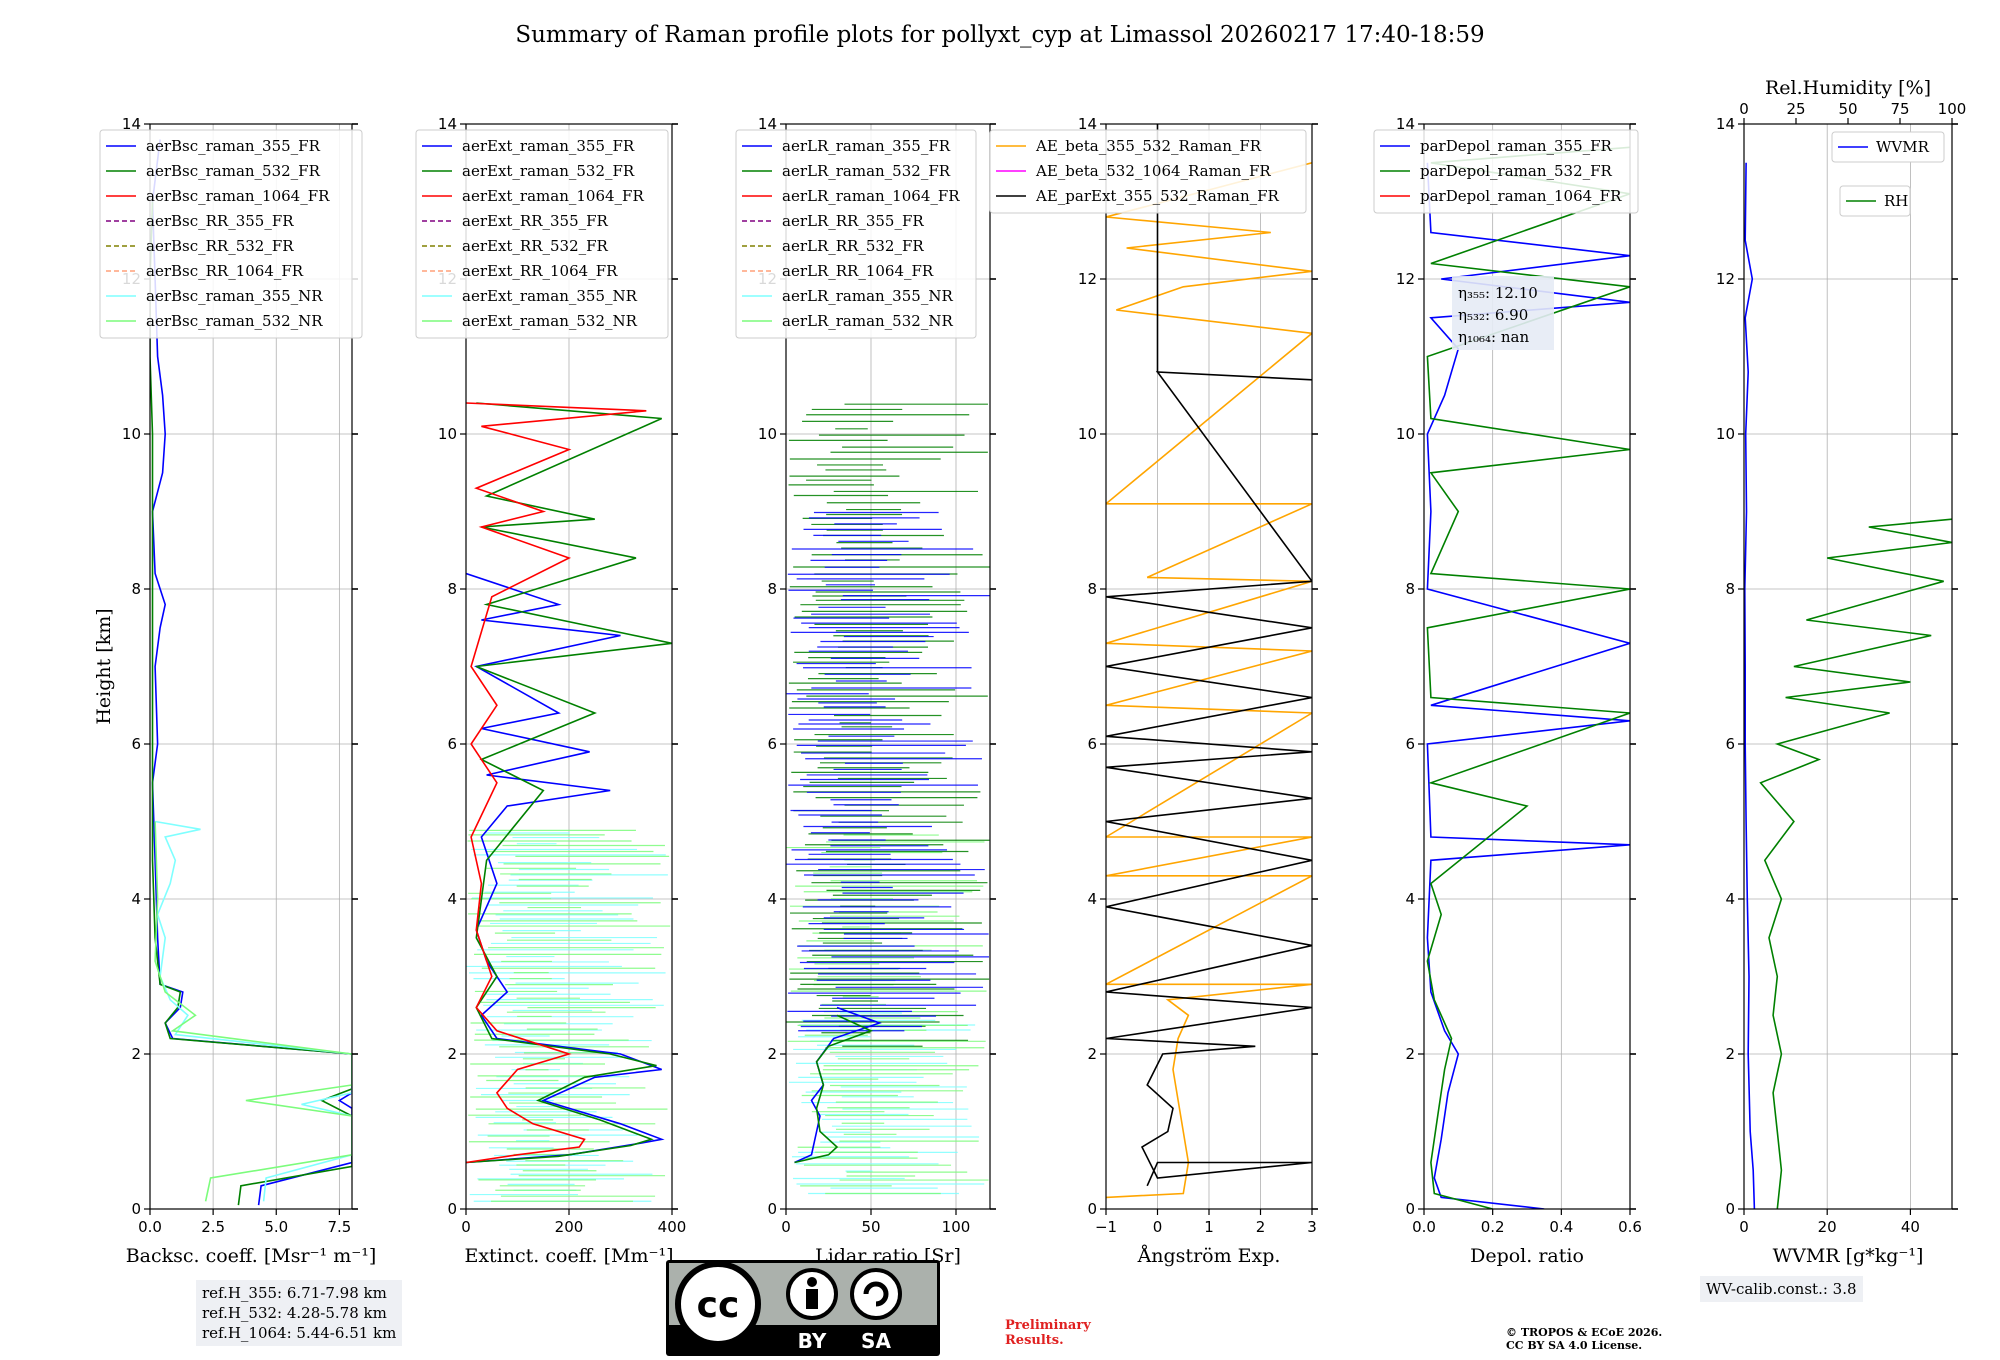  What do you see at coordinates (1574, 1345) in the screenshot?
I see `copyright-line-2: CC BY SA 4.0 License.` at bounding box center [1574, 1345].